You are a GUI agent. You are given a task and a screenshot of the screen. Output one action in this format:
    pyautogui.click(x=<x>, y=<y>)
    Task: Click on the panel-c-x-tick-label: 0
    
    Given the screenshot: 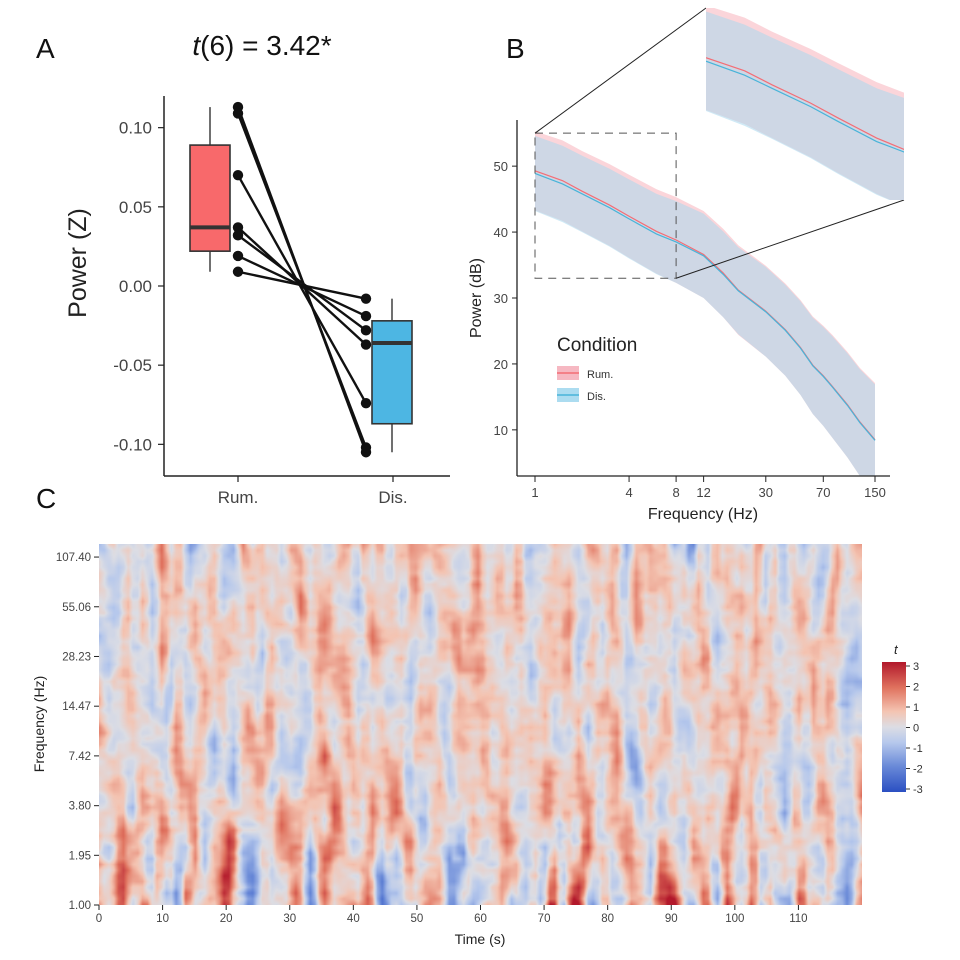 What is the action you would take?
    pyautogui.click(x=99, y=919)
    